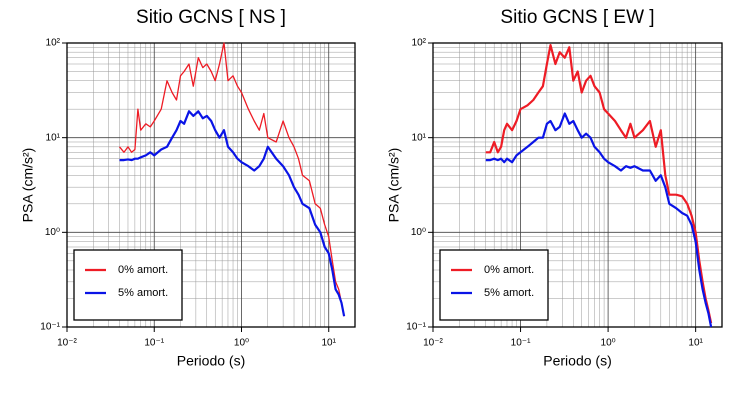  I want to click on chart-title: Sitio GCNS [ NS ], so click(211, 17).